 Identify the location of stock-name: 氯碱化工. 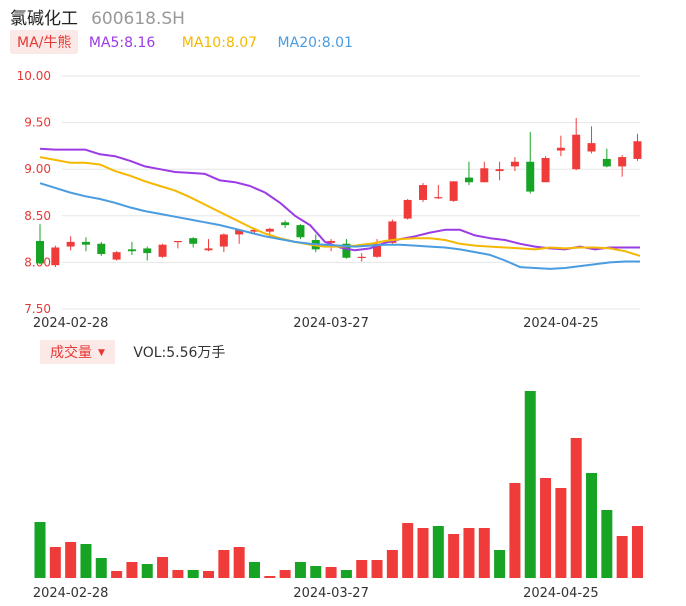
(44, 19).